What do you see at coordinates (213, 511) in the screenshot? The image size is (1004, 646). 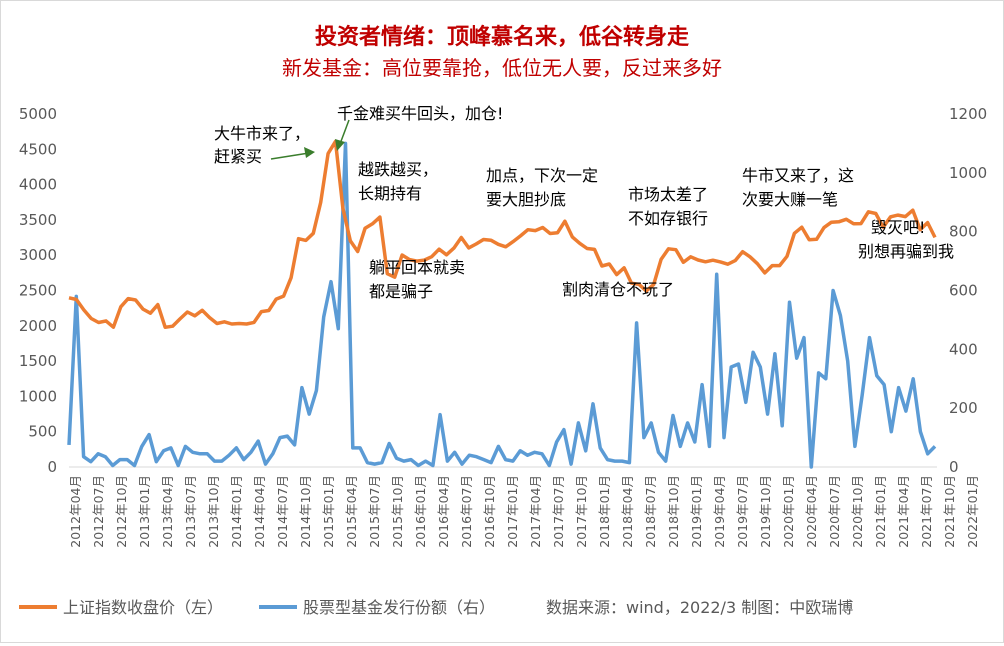 I see `x-tick-label: 2013年10月` at bounding box center [213, 511].